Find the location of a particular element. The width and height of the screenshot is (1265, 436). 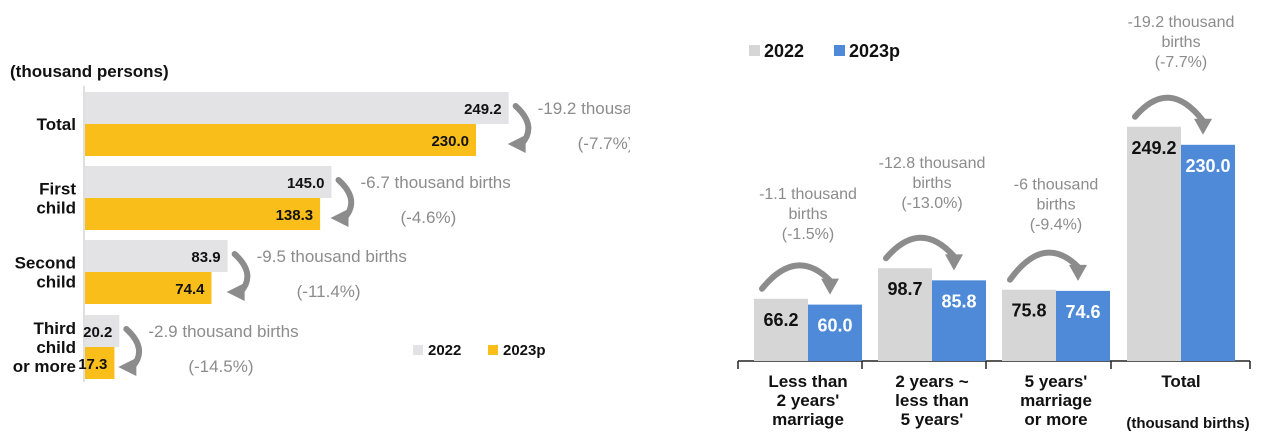

value-label-2023p-0: 60.0 is located at coordinates (834, 326).